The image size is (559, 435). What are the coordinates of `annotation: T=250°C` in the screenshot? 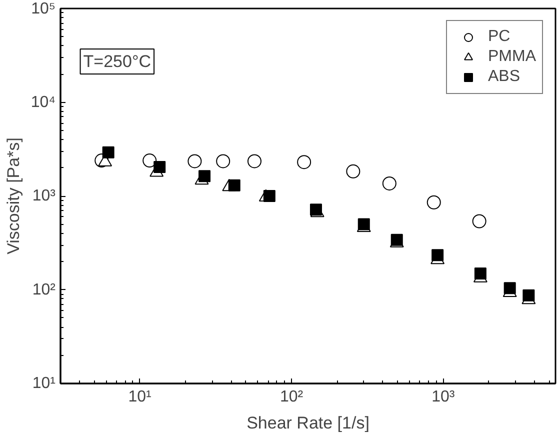 It's located at (117, 62).